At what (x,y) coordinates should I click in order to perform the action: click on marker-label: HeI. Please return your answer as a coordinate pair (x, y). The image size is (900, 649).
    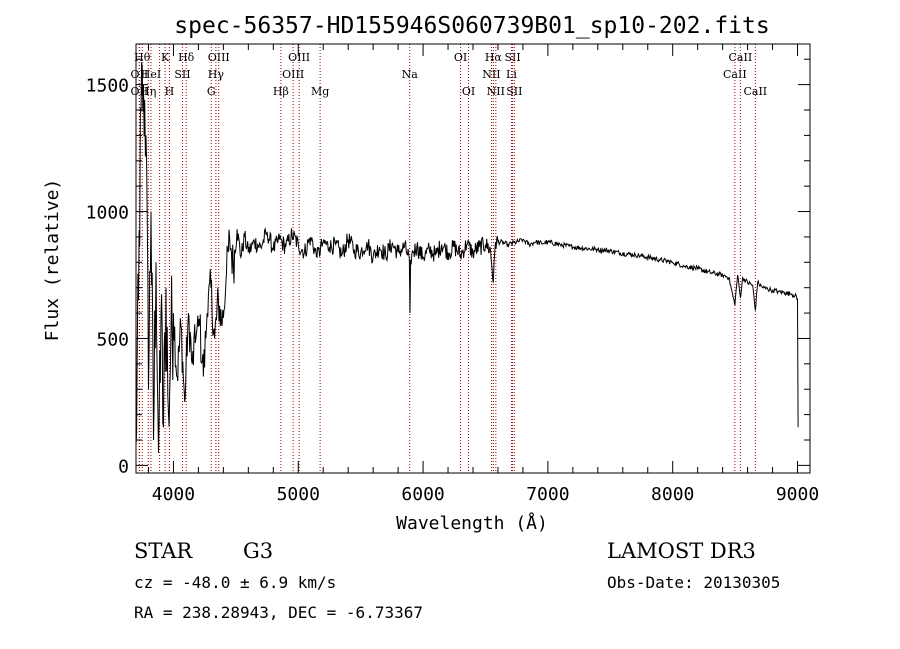
    Looking at the image, I should click on (151, 74).